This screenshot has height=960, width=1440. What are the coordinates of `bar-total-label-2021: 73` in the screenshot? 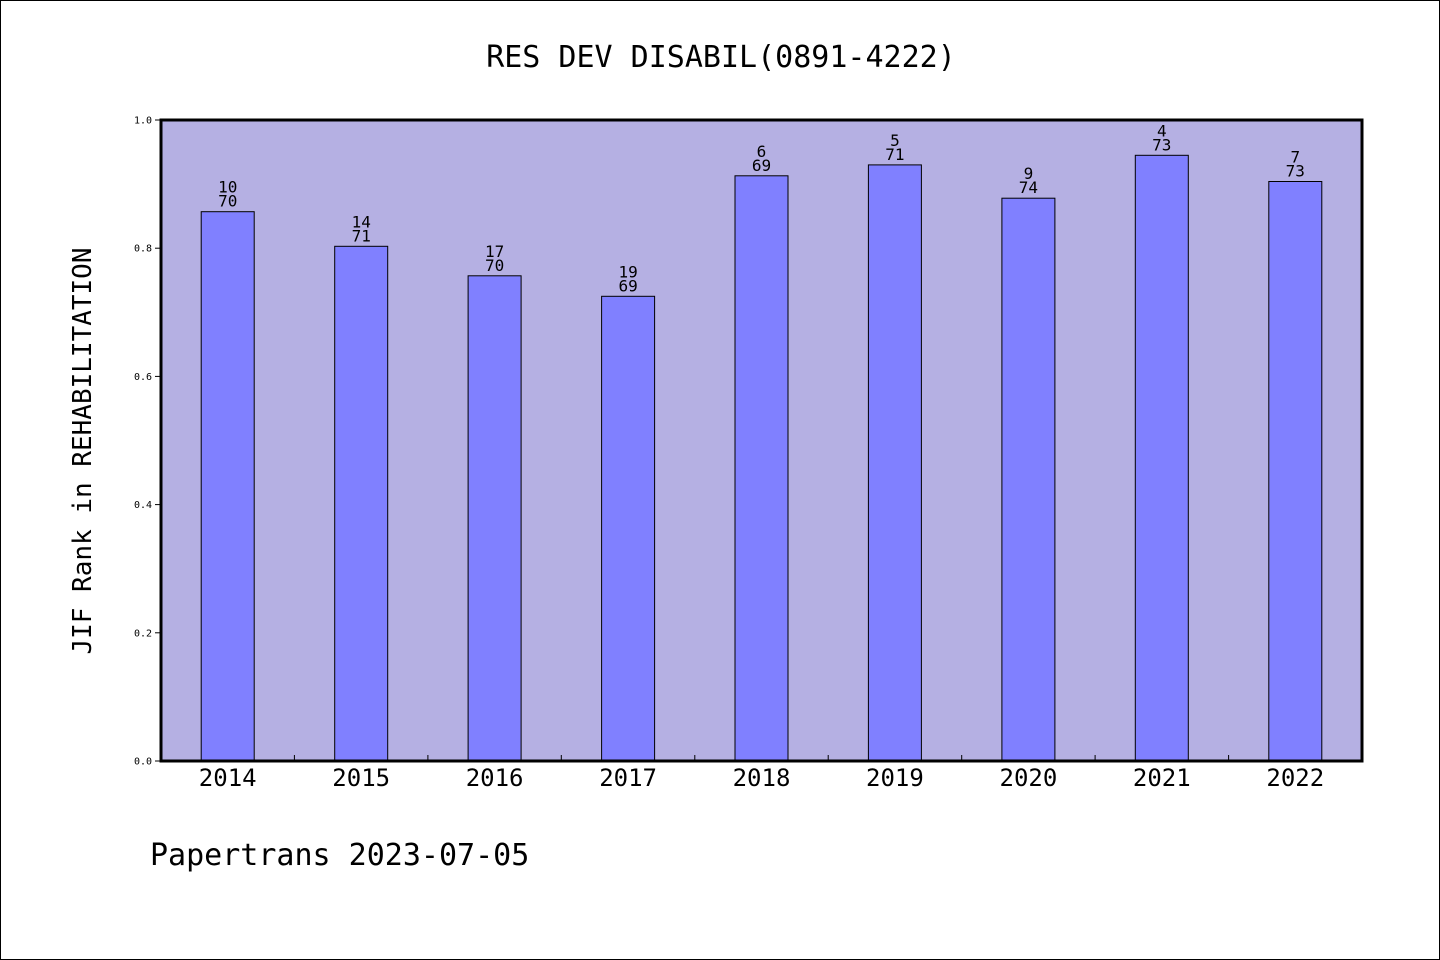 It's located at (1161, 144).